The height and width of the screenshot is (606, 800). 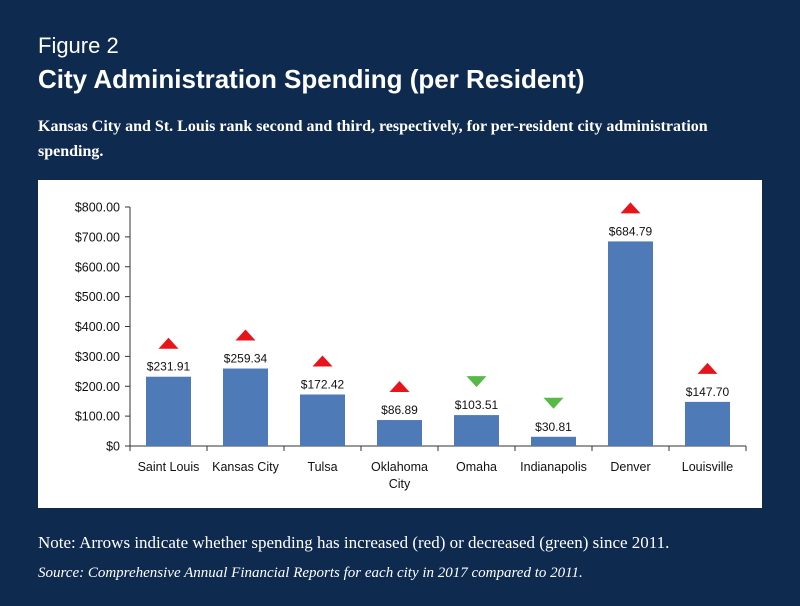 I want to click on y-tick-label: $500.00, so click(x=97, y=297).